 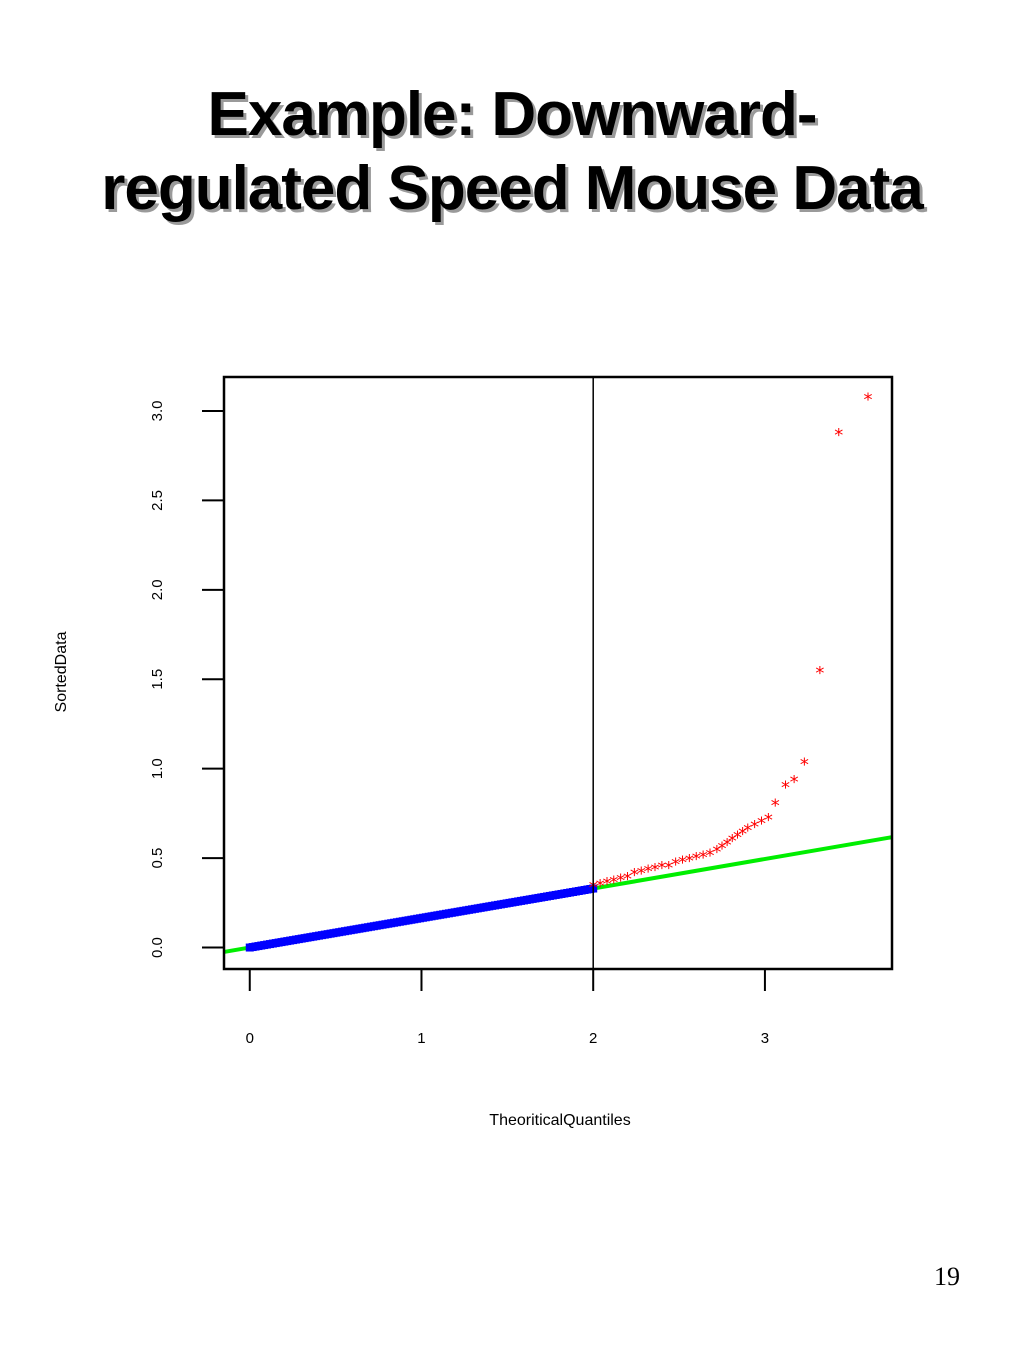 What do you see at coordinates (512, 114) in the screenshot?
I see `slide-title-line-1: Example: Downward-` at bounding box center [512, 114].